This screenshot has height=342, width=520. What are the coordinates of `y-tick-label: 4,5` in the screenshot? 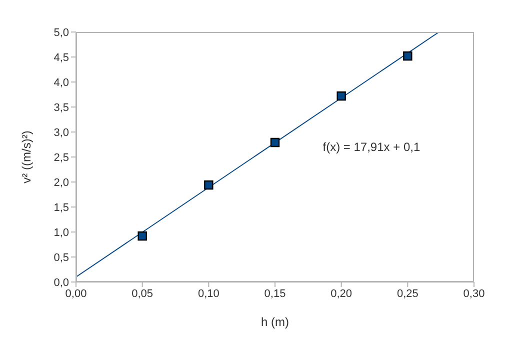 It's located at (61, 58).